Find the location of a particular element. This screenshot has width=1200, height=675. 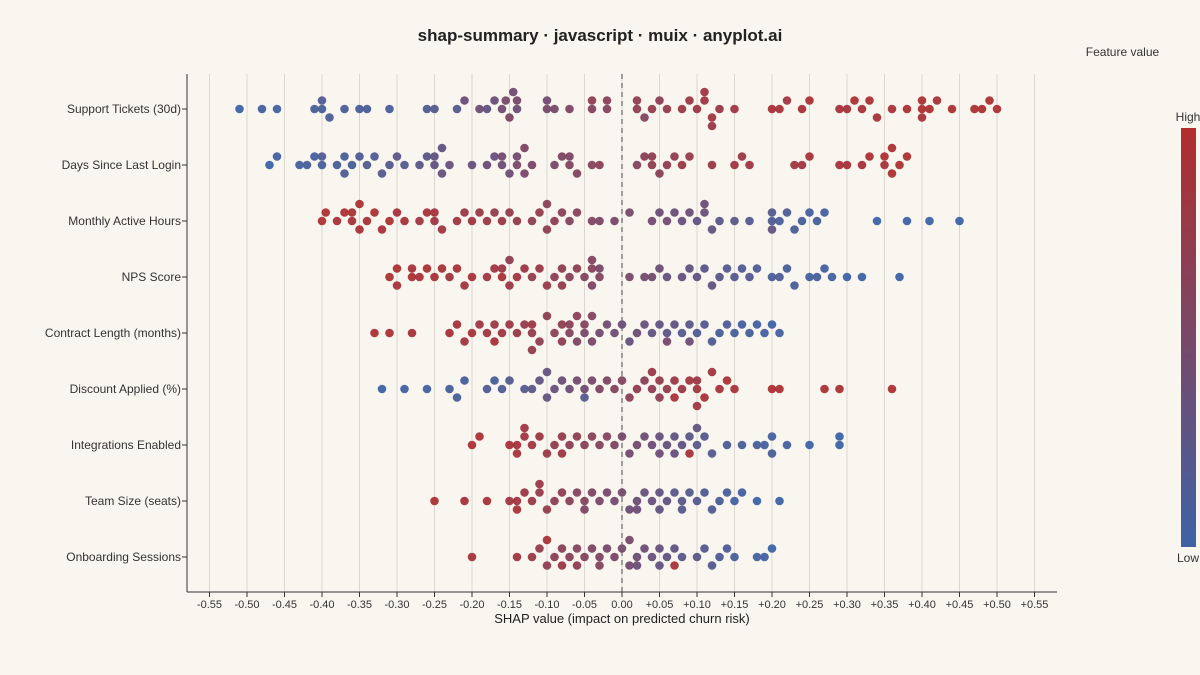

feature-label: Support Tickets (30d) is located at coordinates (124, 109).